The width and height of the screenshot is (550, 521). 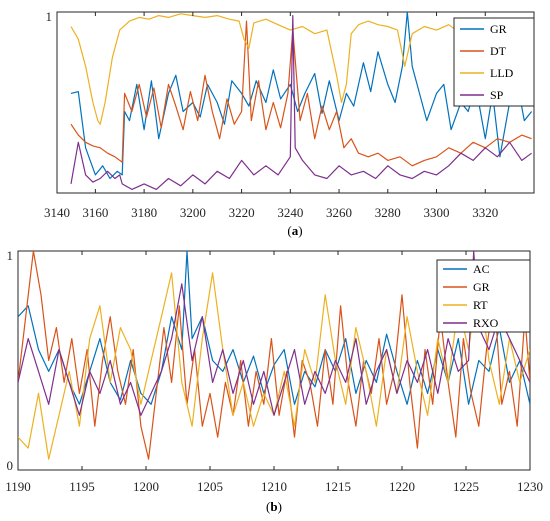 What do you see at coordinates (486, 323) in the screenshot?
I see `legend-label: RXO` at bounding box center [486, 323].